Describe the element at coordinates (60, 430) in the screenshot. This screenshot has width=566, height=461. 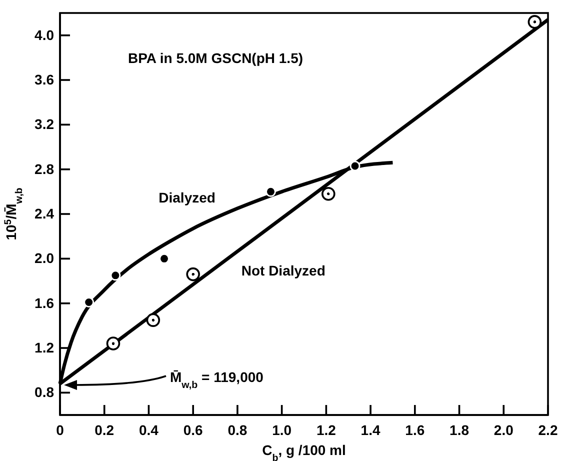
I see `x-tick-label: 0` at that location.